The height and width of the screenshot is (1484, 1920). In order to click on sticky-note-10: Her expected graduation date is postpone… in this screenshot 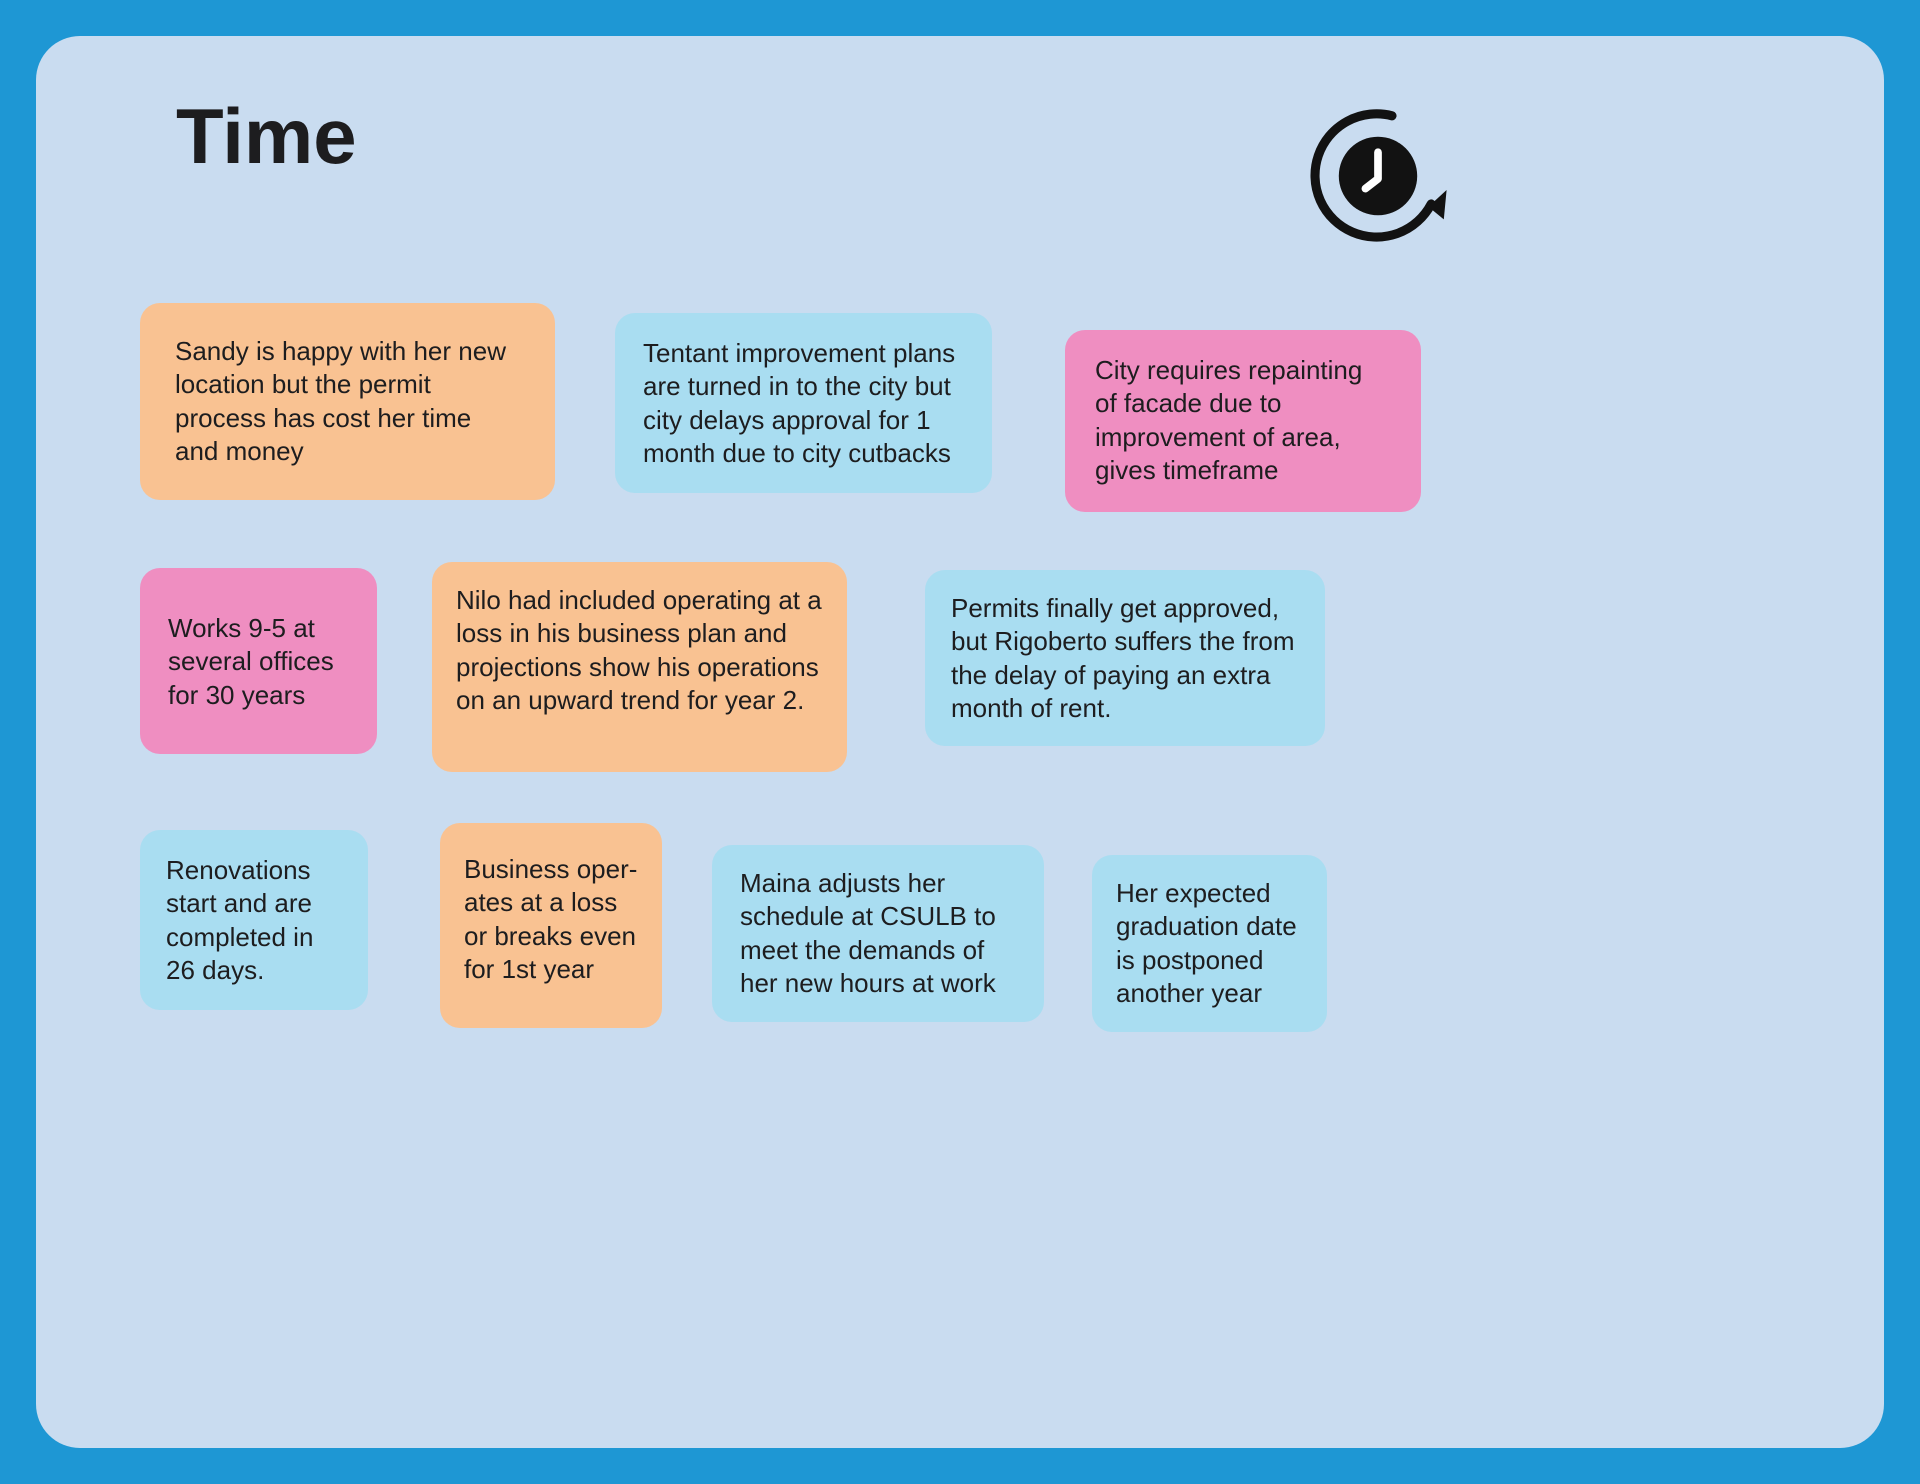, I will do `click(1209, 943)`.